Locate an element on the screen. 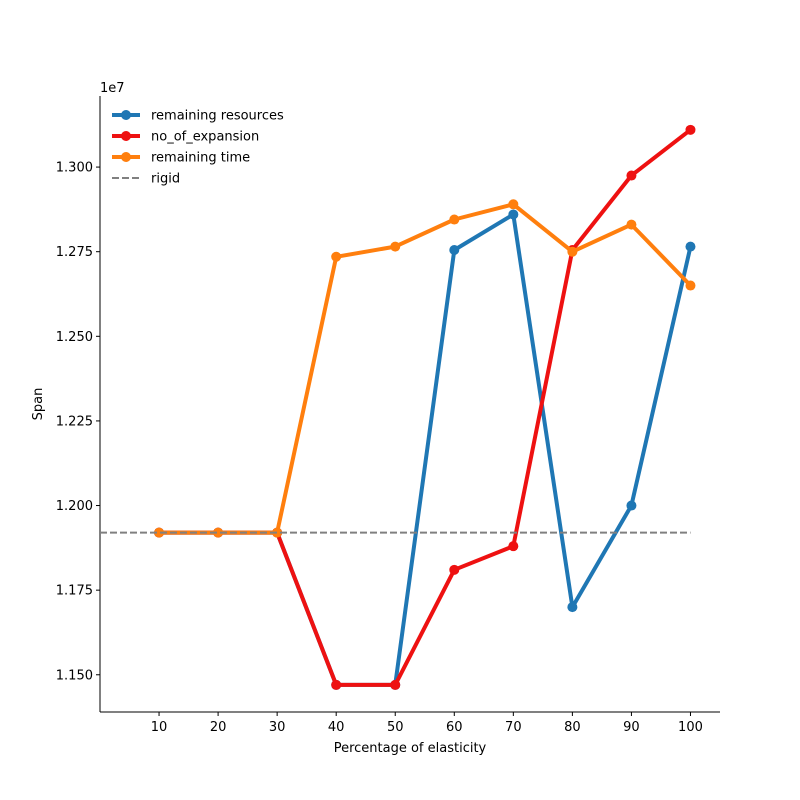 The width and height of the screenshot is (800, 800). legend-label: remaining time is located at coordinates (200, 158).